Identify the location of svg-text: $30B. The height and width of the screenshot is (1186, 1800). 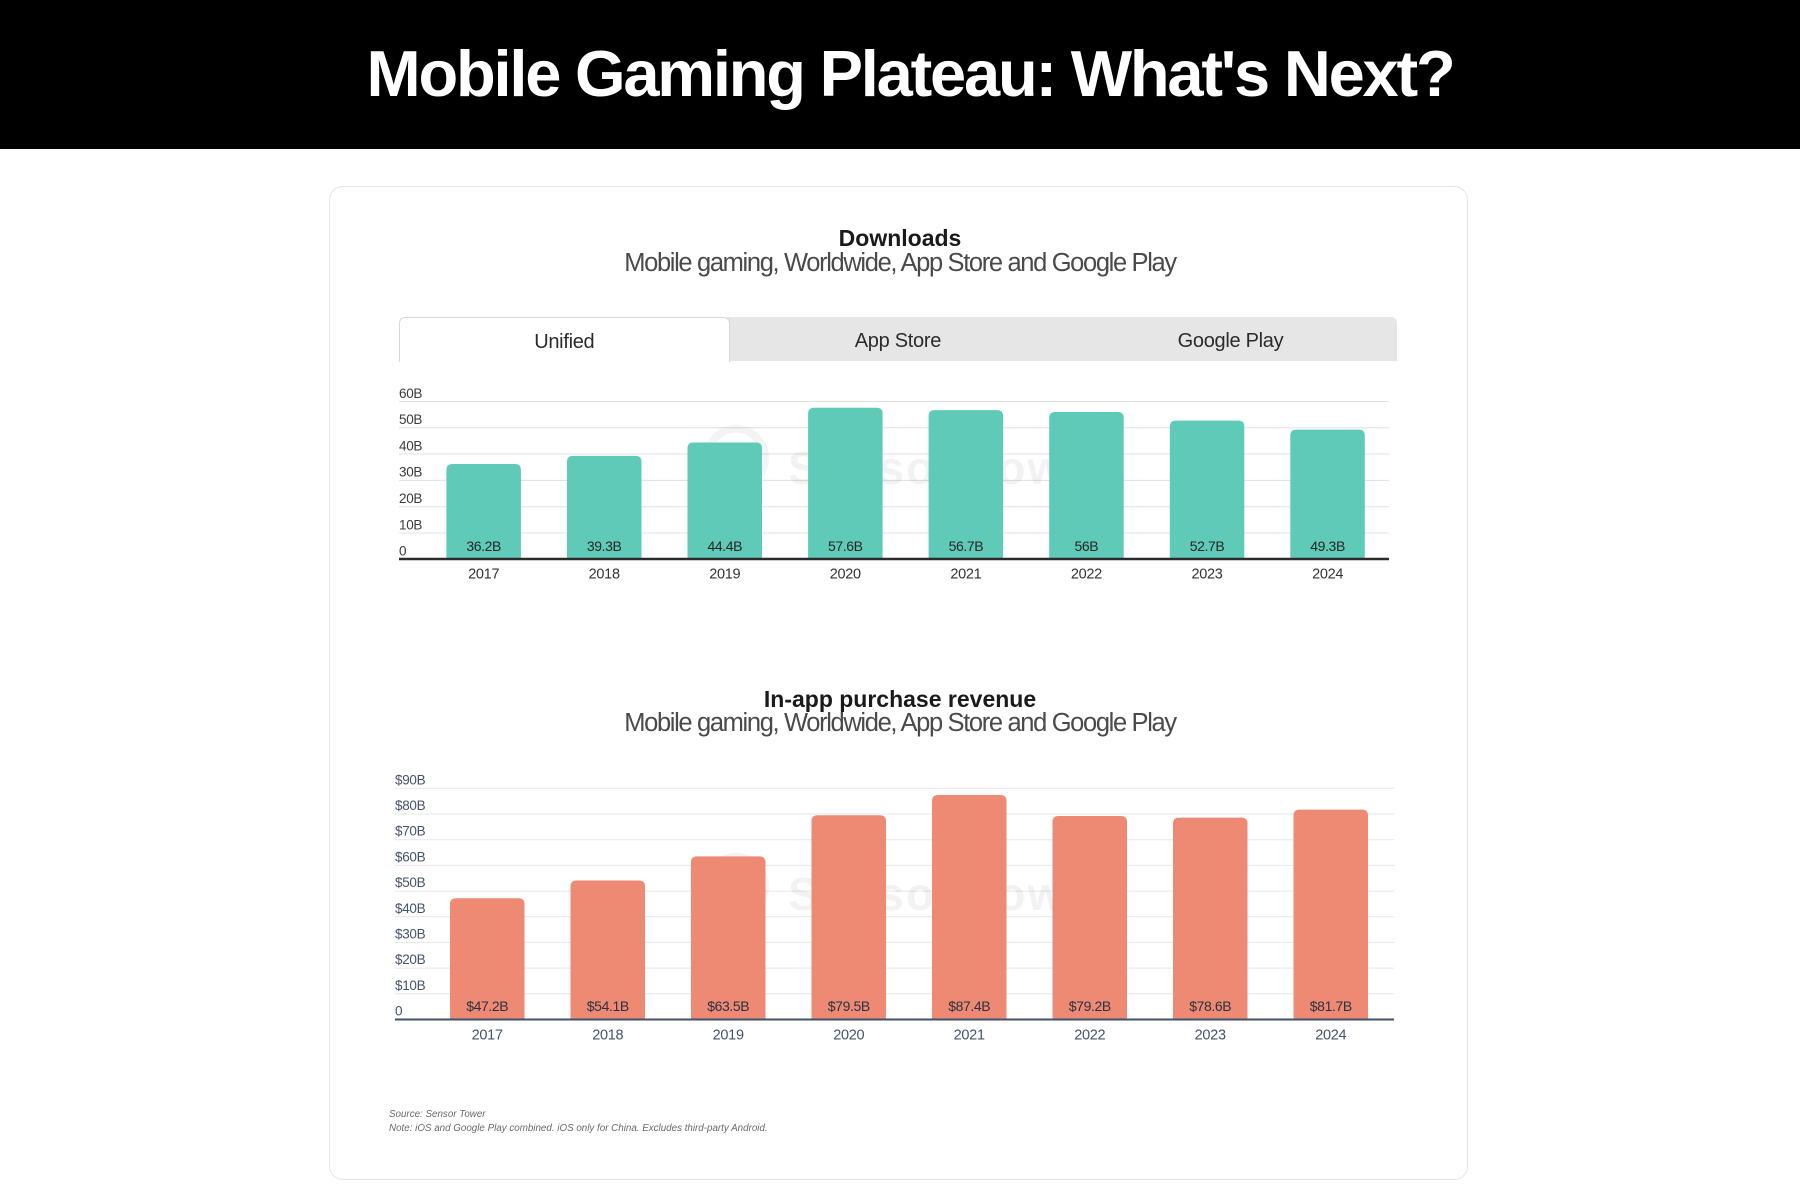
(410, 933).